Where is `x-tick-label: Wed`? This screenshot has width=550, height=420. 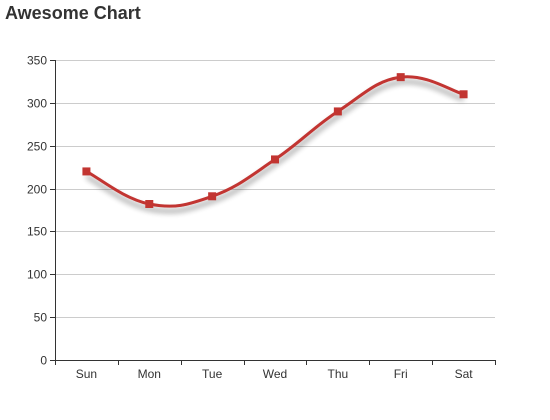
x-tick-label: Wed is located at coordinates (275, 374).